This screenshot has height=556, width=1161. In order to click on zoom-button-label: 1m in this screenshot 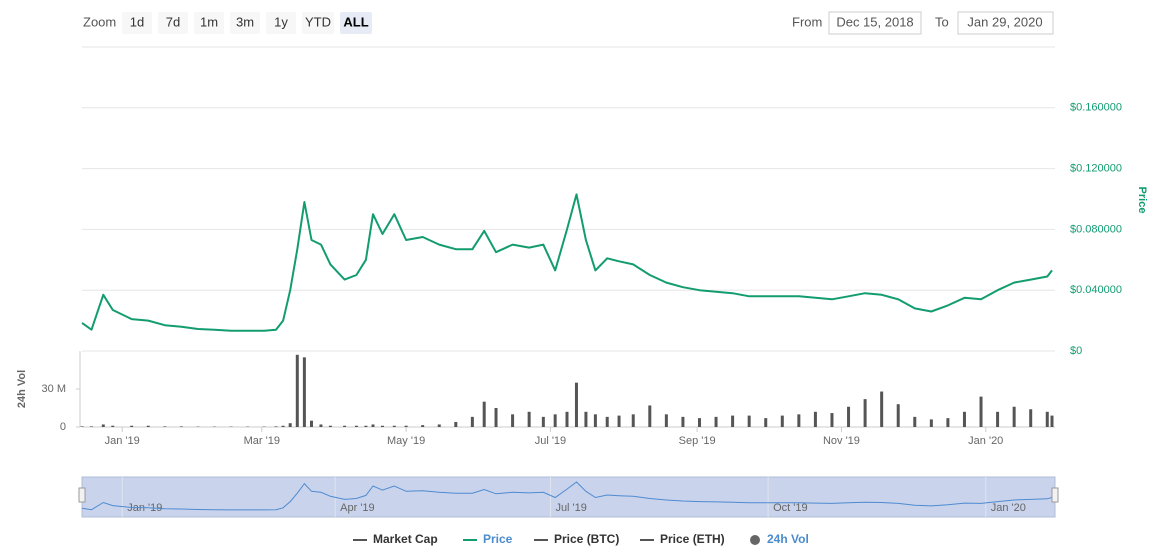, I will do `click(209, 21)`.